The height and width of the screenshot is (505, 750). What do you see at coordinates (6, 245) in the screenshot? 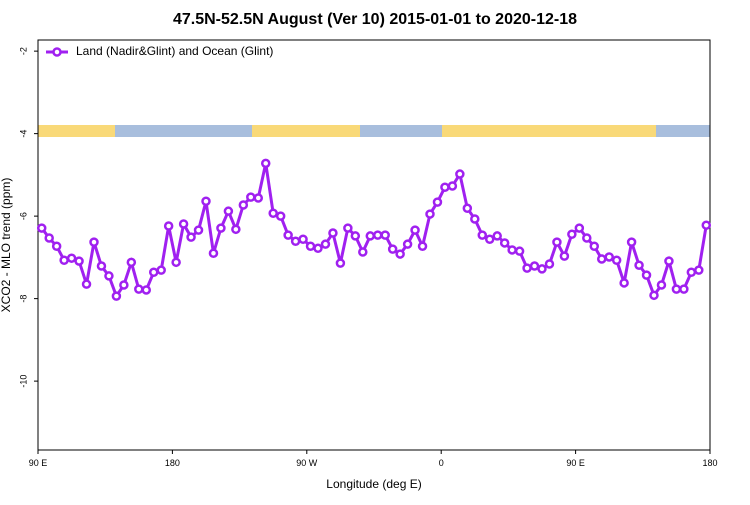
I see `y-axis-label: XCO2 - MLO trend (ppm)` at bounding box center [6, 245].